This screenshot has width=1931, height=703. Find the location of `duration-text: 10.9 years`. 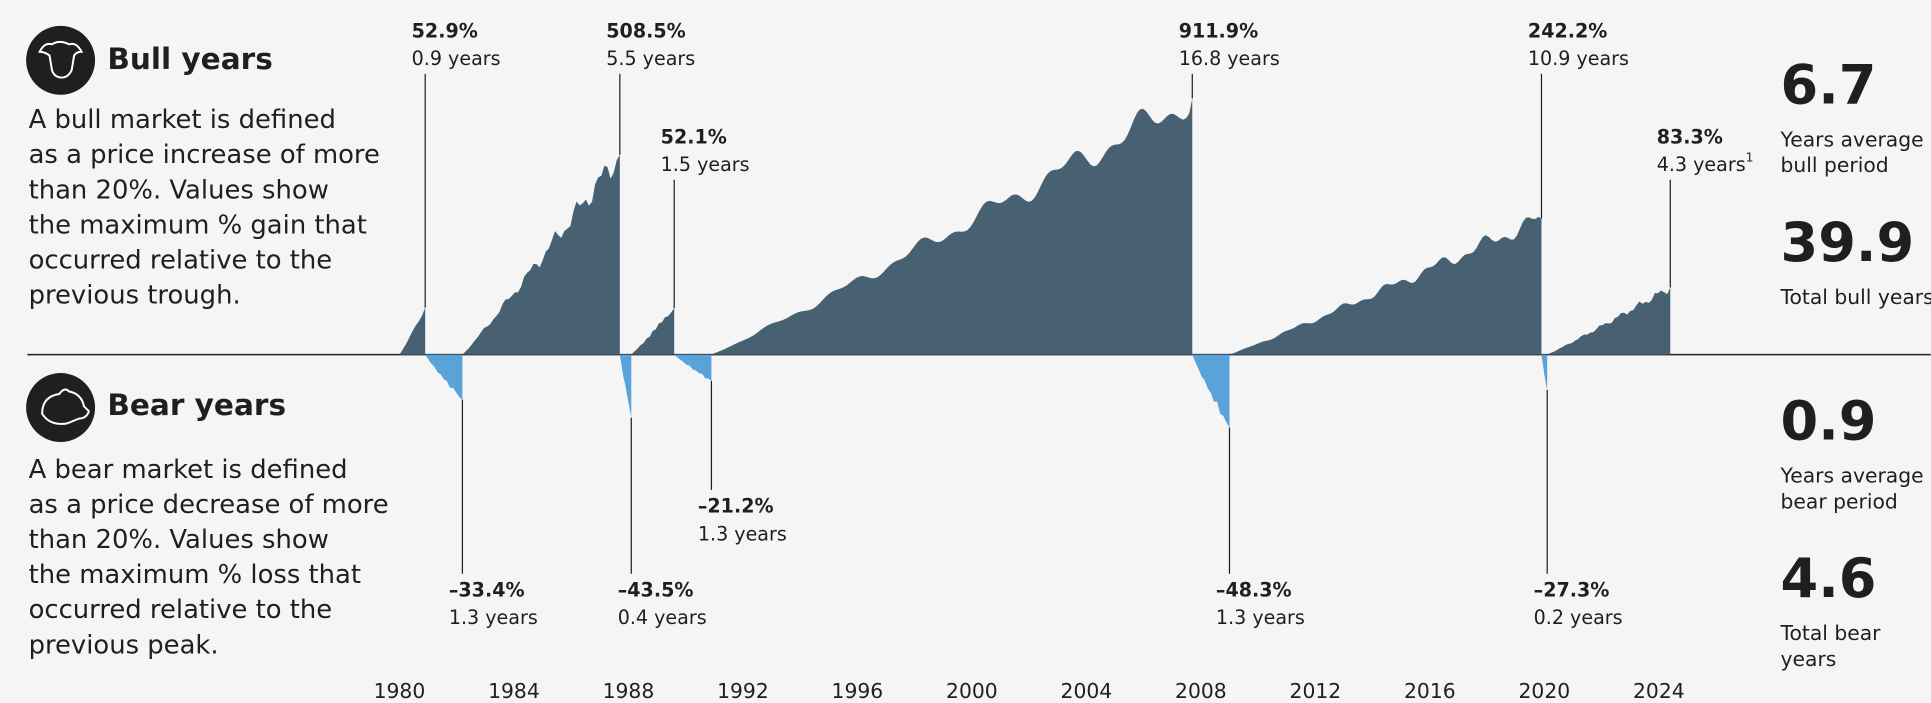

duration-text: 10.9 years is located at coordinates (1578, 59).